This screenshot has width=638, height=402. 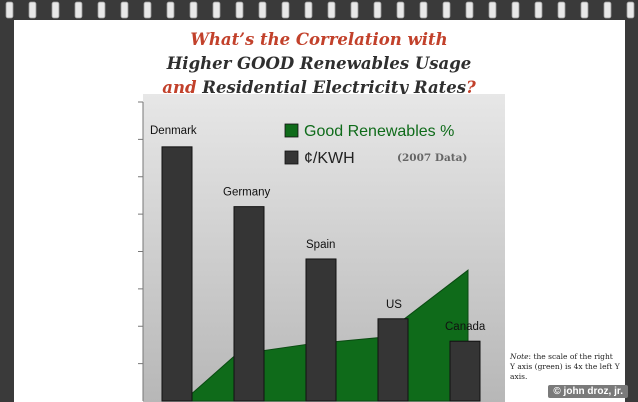 I want to click on y-tick-label: 30, so click(x=126, y=178).